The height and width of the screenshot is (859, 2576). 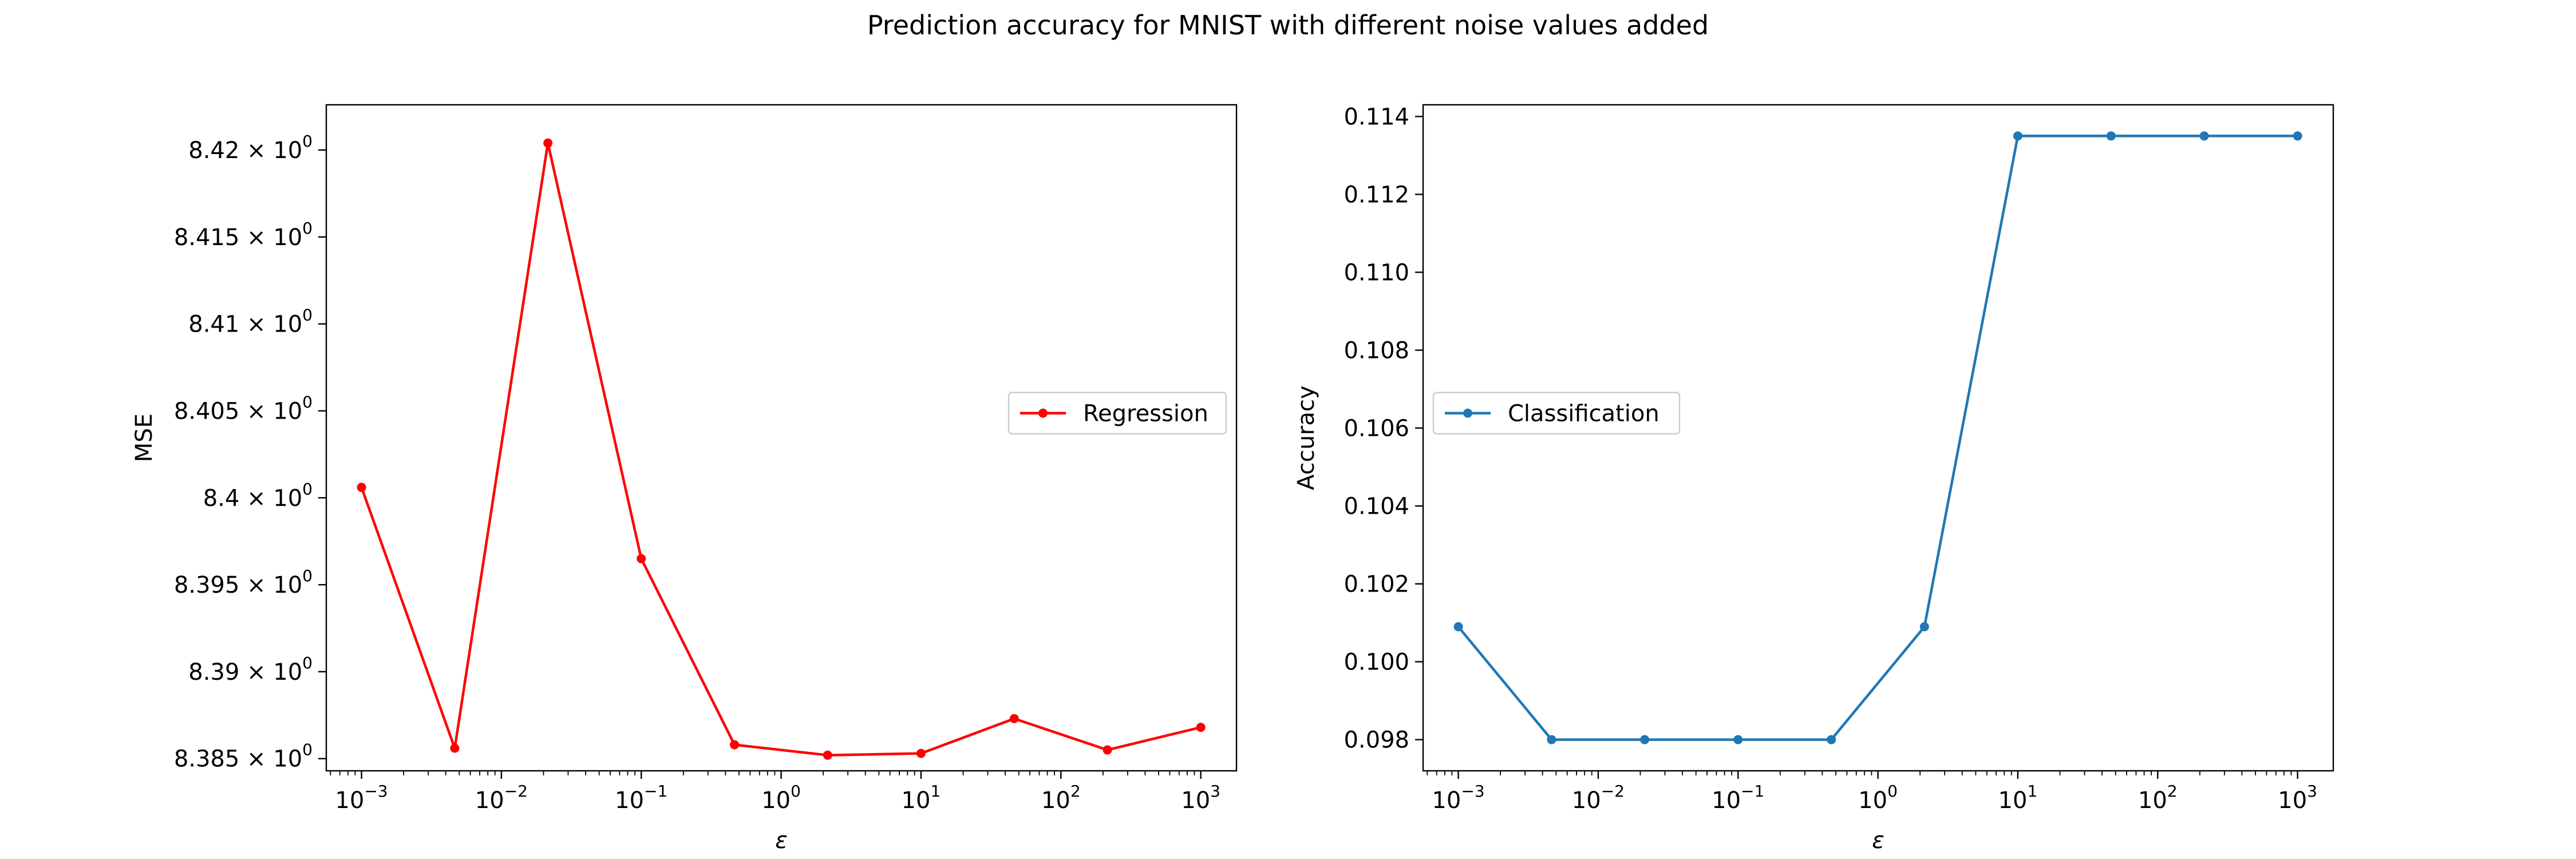 I want to click on y-tick-label: 0.112, so click(x=1376, y=195).